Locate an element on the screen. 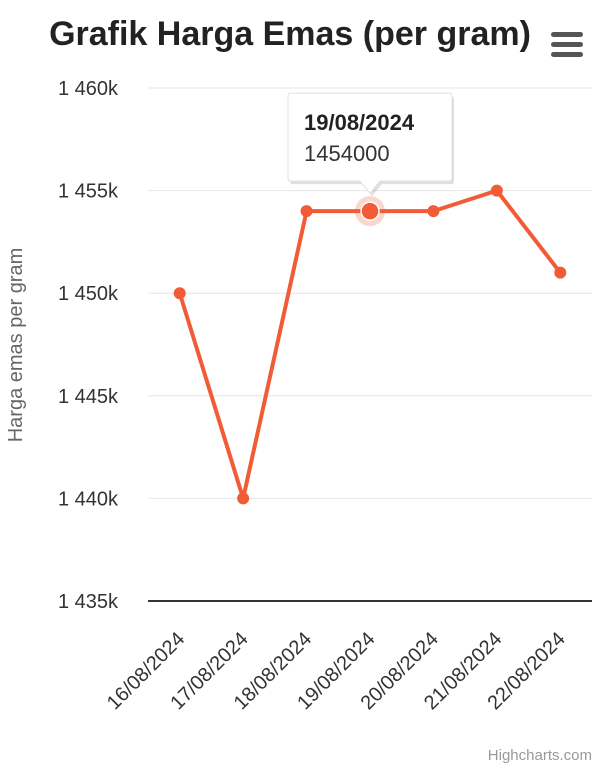  y-tick-label: 1 440k is located at coordinates (88, 499).